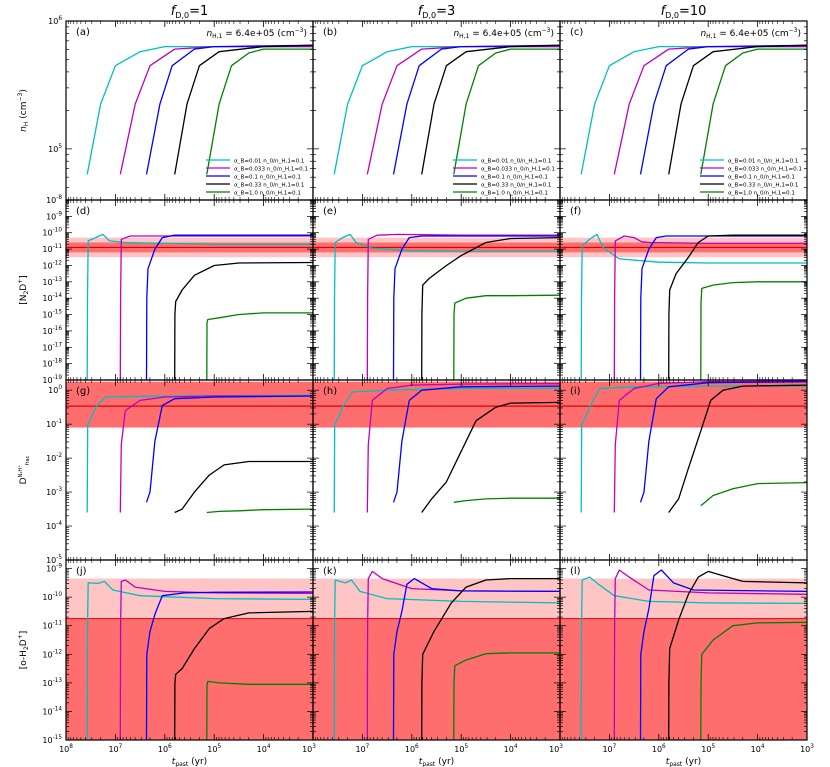 This screenshot has width=830, height=767. What do you see at coordinates (52, 315) in the screenshot?
I see `y-tick-label: 10⁻¹⁵` at bounding box center [52, 315].